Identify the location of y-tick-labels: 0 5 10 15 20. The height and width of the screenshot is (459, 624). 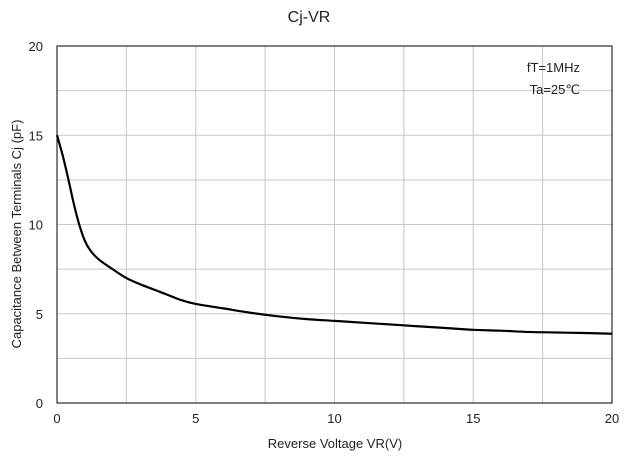
(36, 225).